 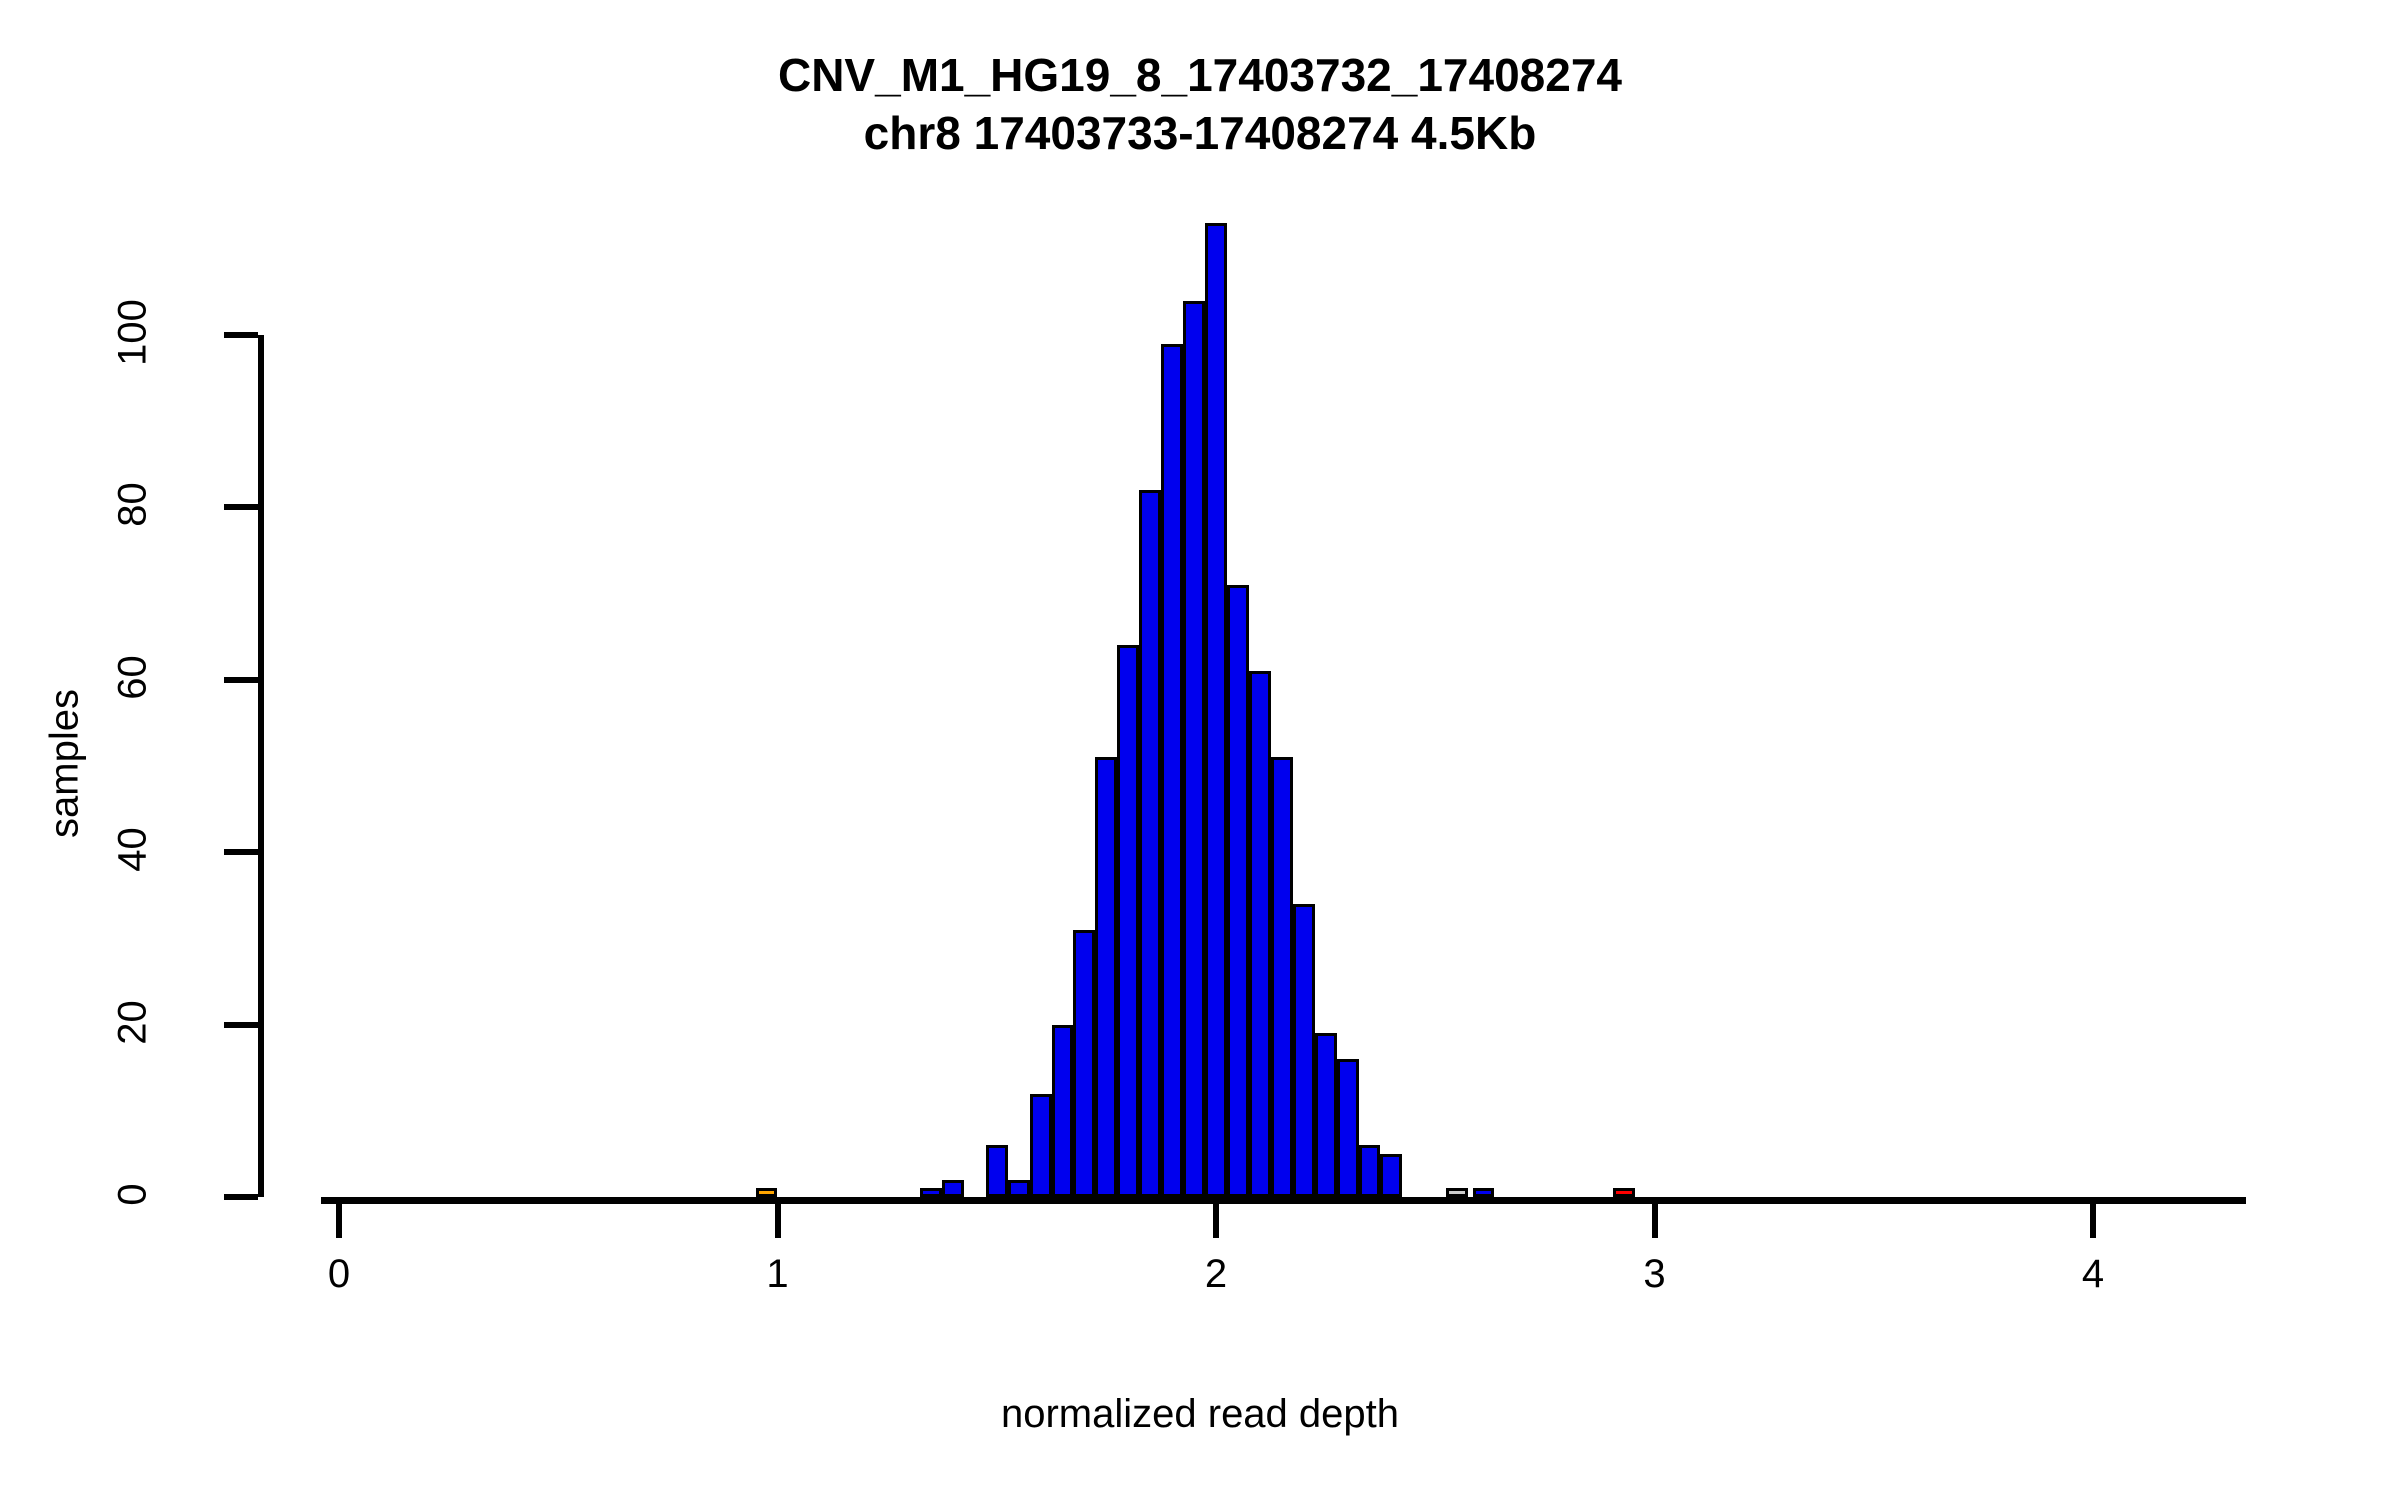 What do you see at coordinates (261, 766) in the screenshot?
I see `y-axis-line` at bounding box center [261, 766].